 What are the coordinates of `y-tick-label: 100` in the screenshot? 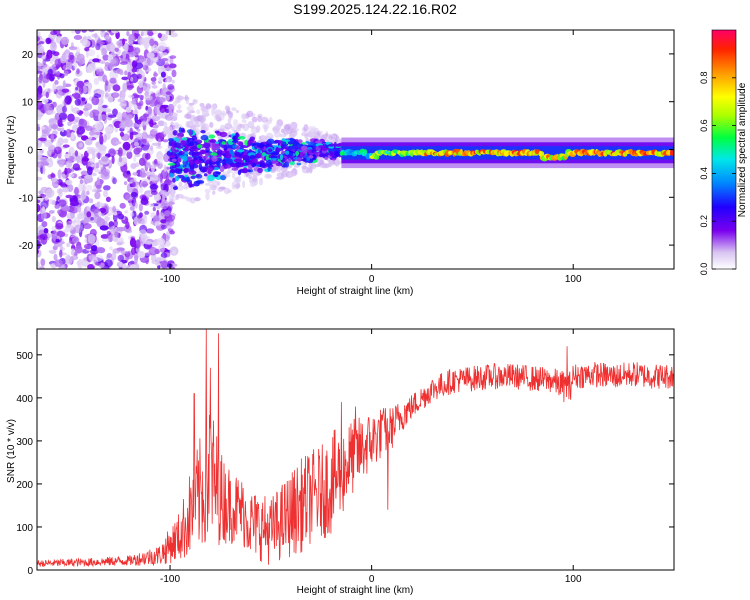 It's located at (24, 528).